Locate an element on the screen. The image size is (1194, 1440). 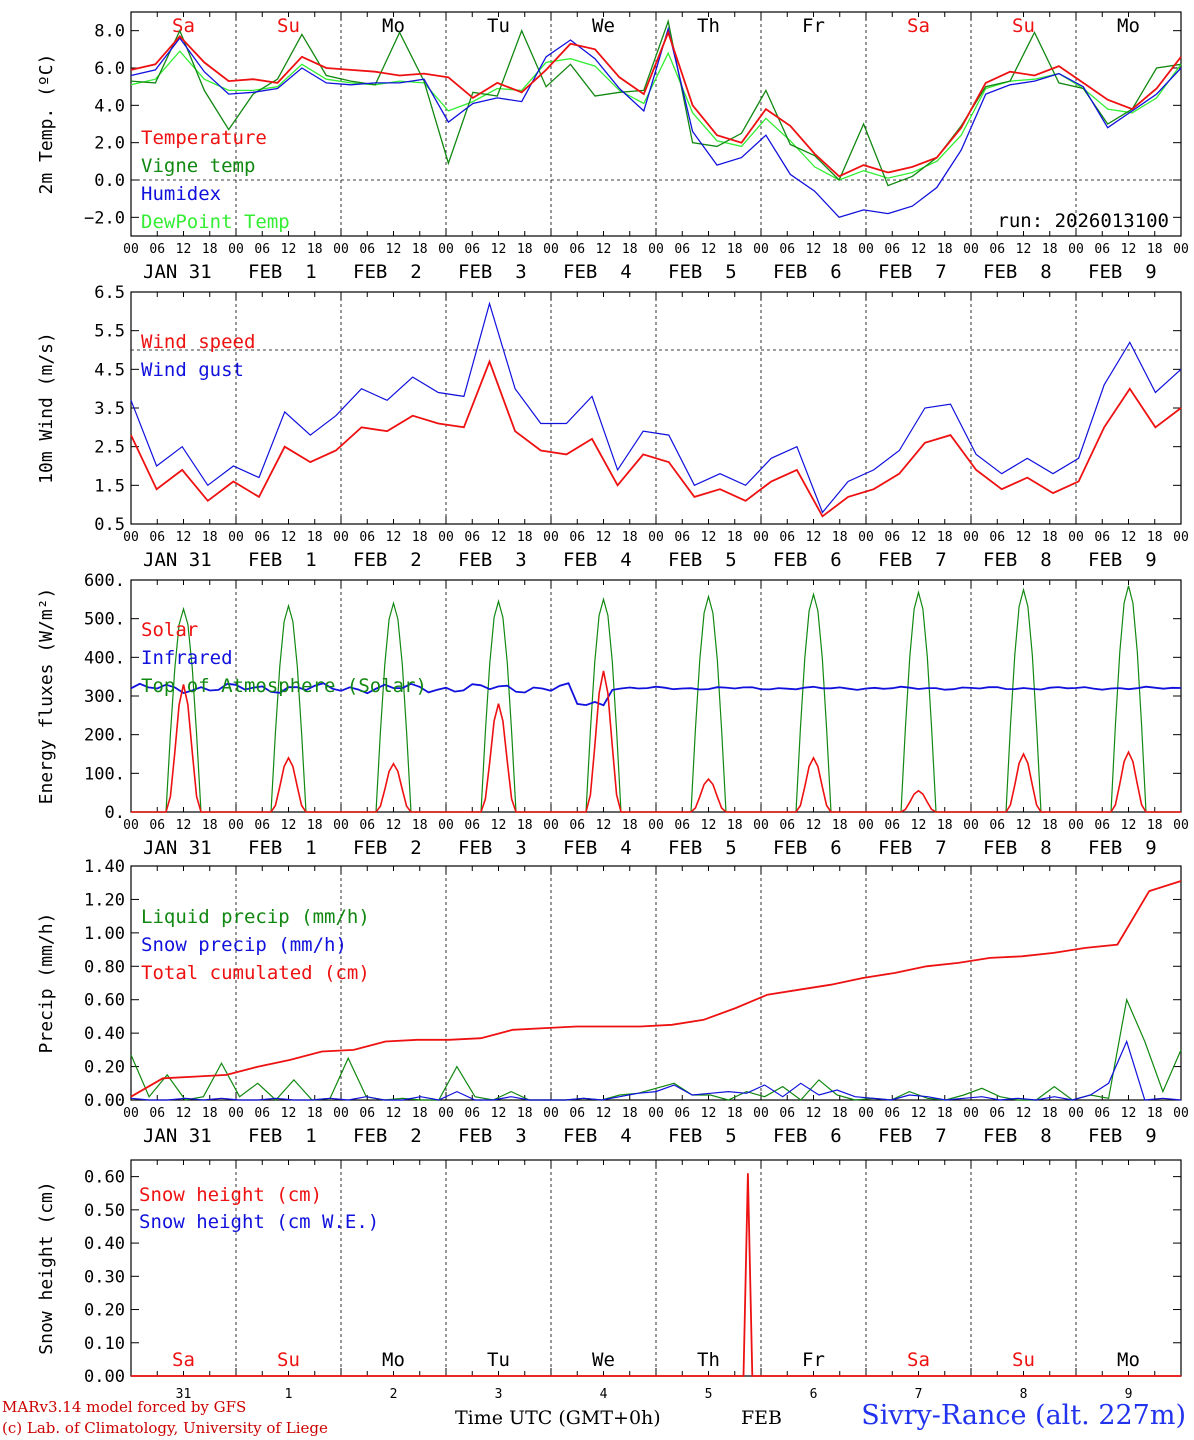
y-tick-label: 6.0 is located at coordinates (109, 69).